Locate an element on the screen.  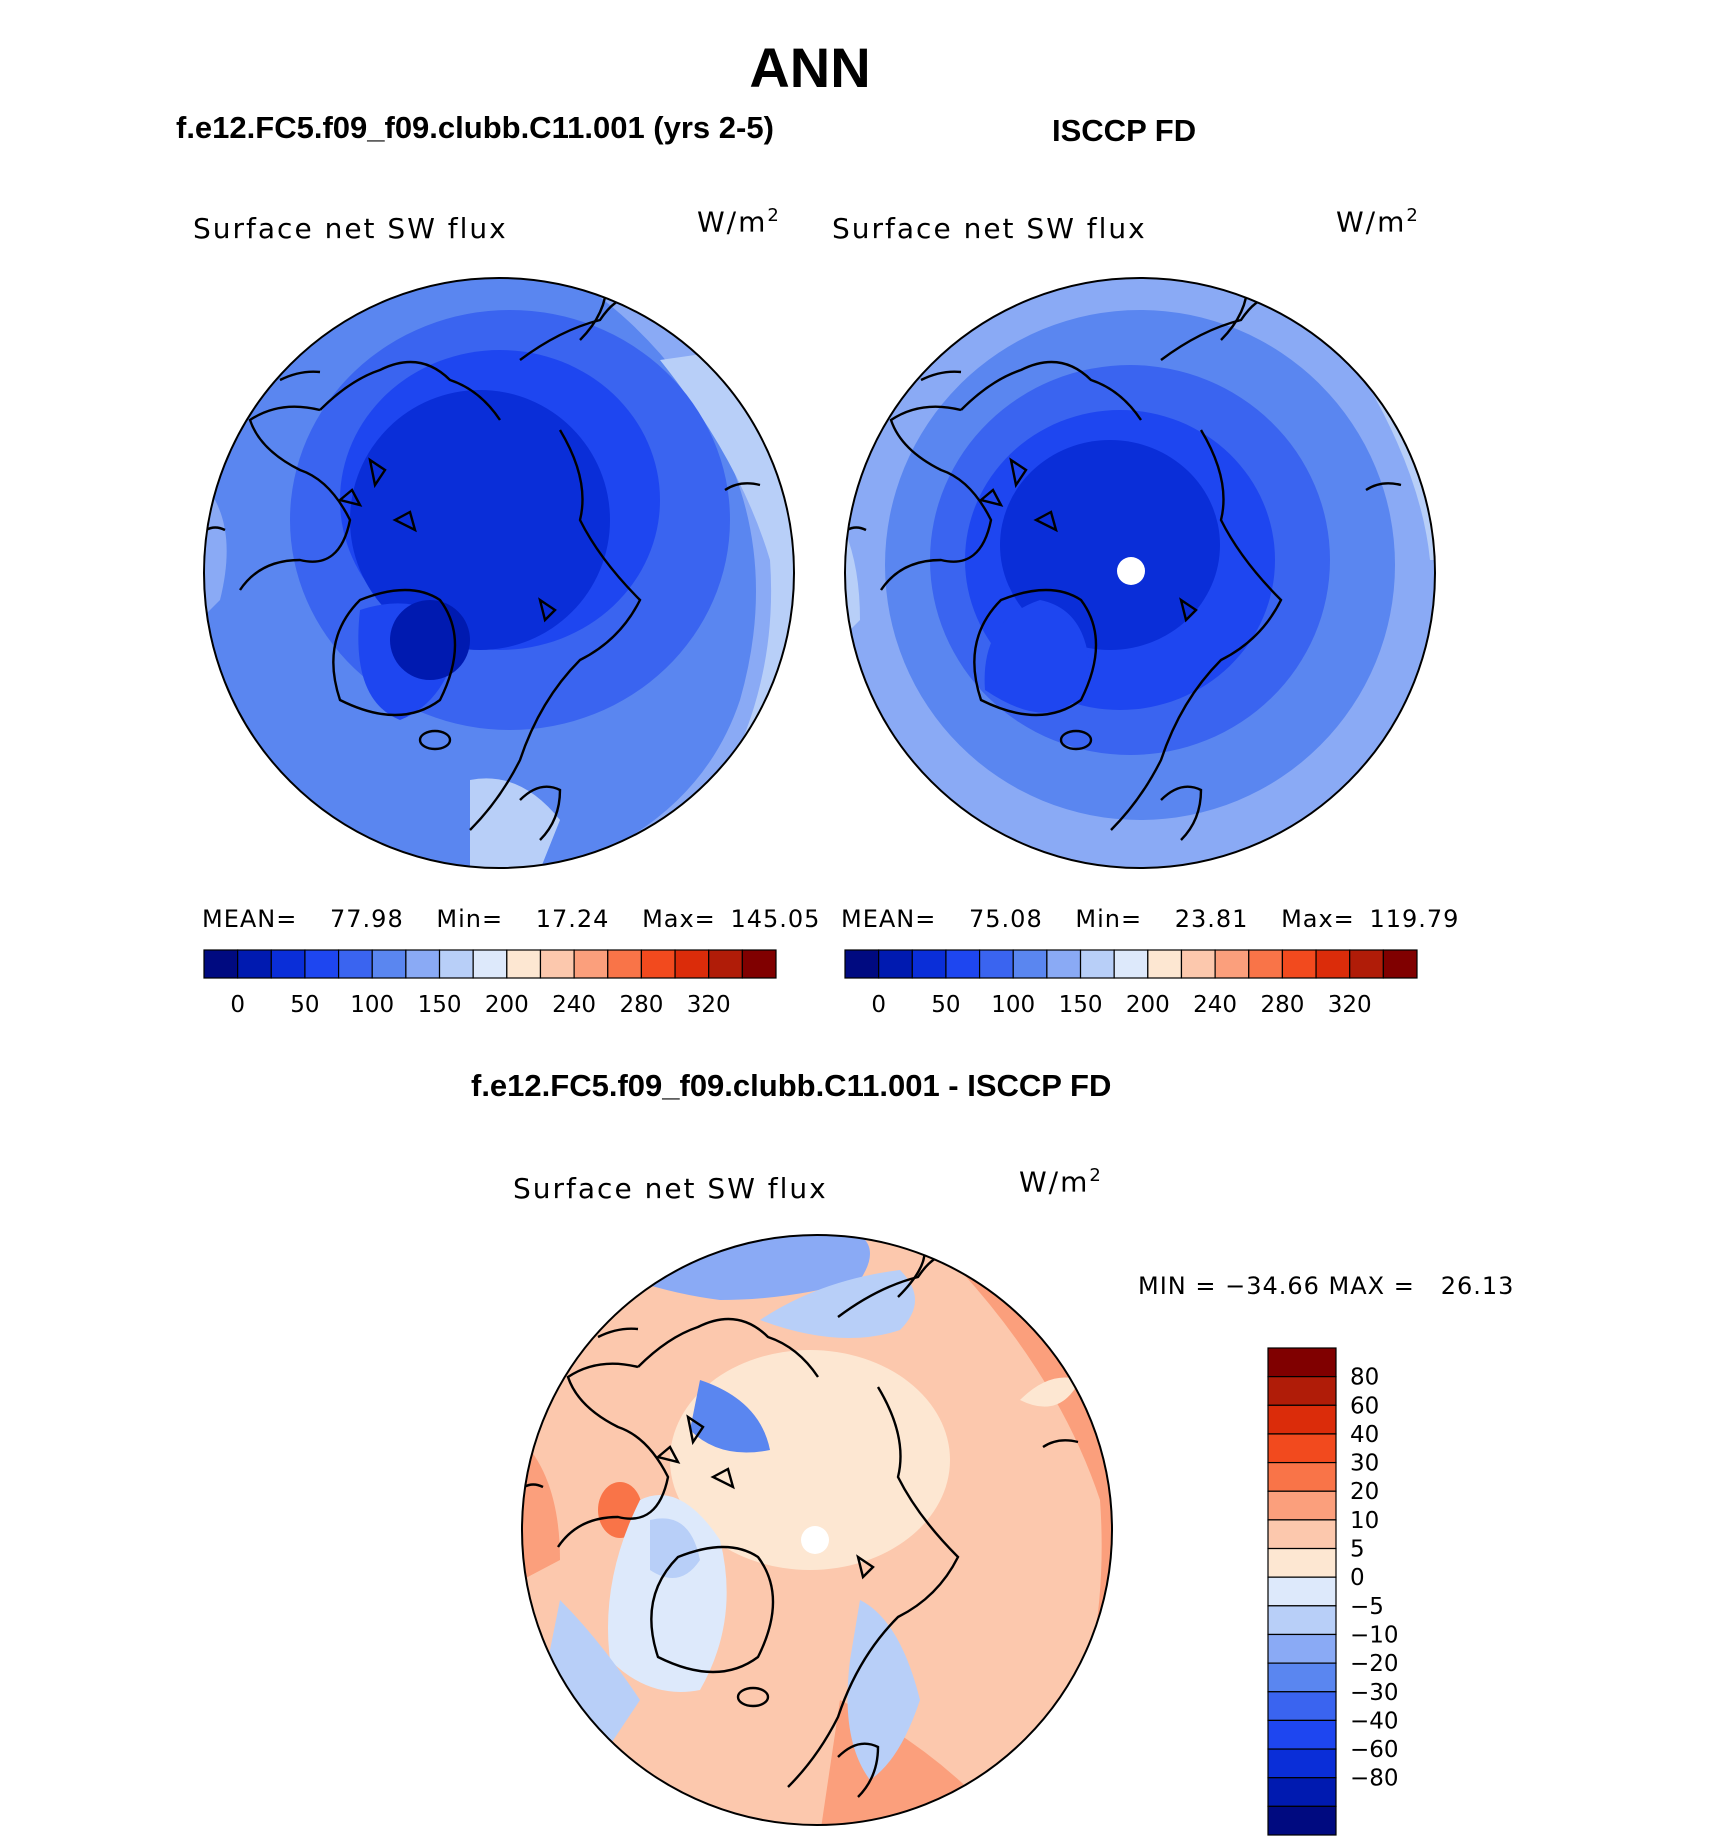
panel1-mean-label: MEAN= is located at coordinates (250, 919).